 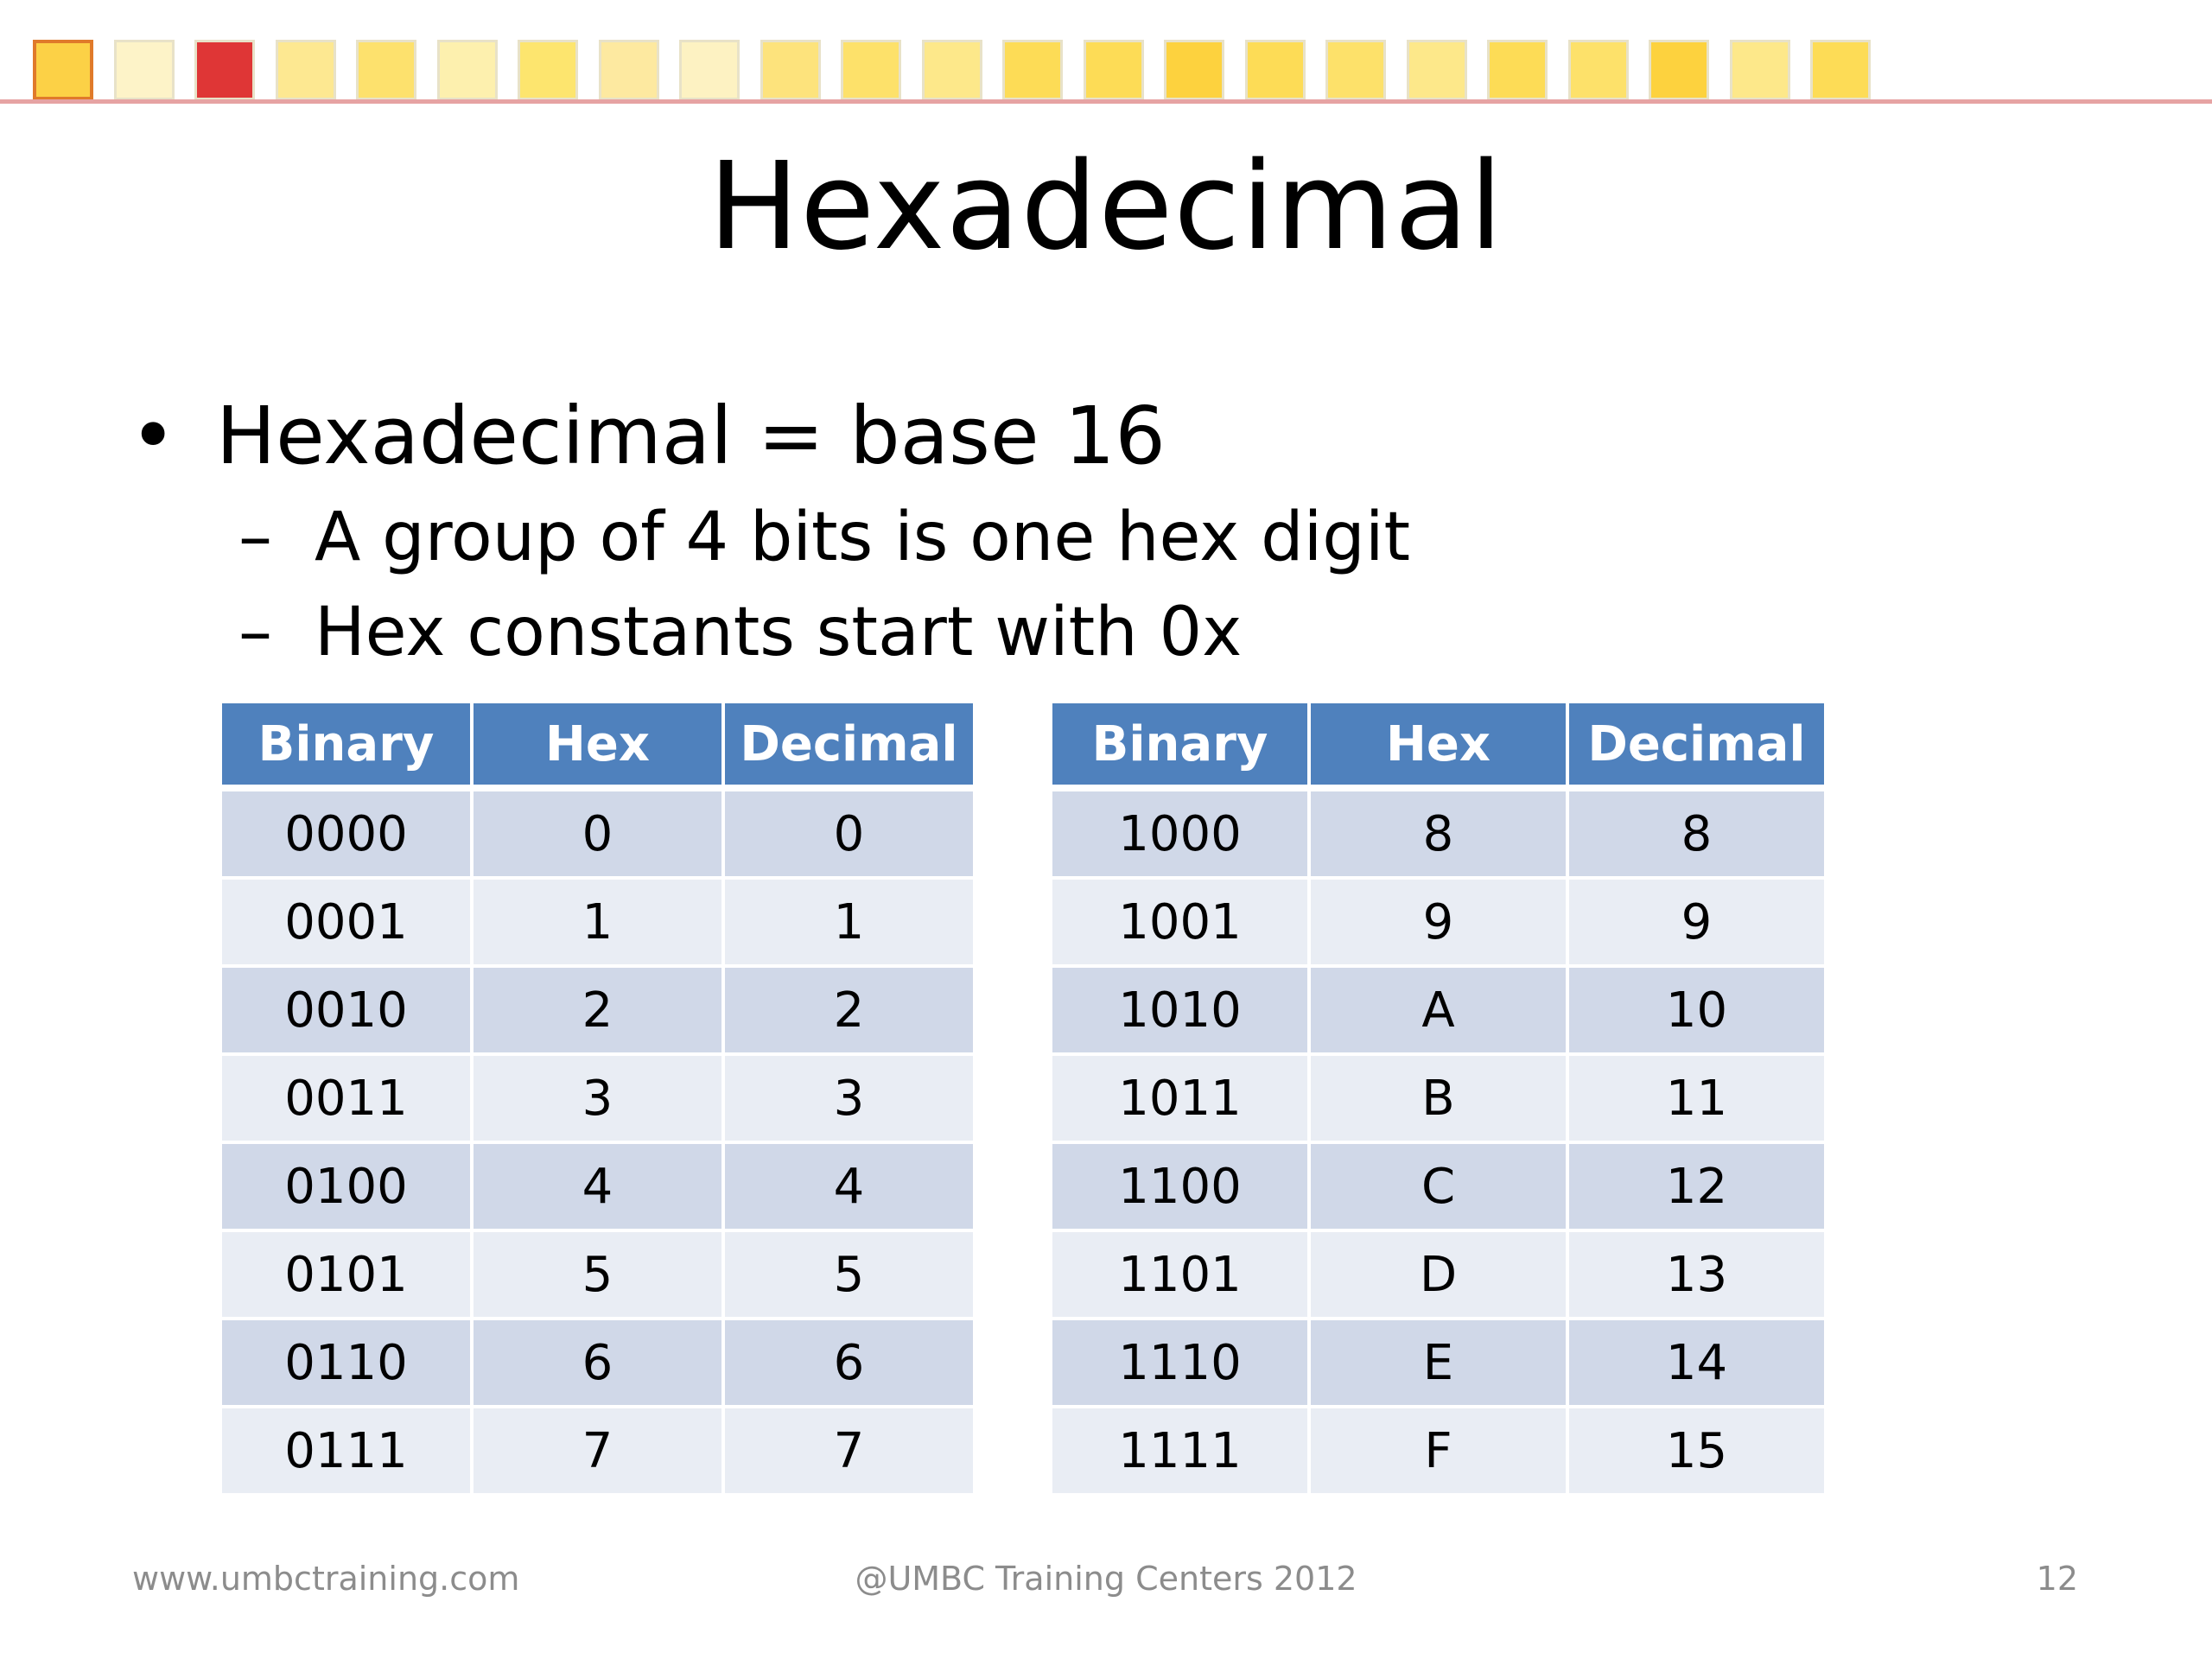 I want to click on decimal-cell: 5, so click(x=849, y=1274).